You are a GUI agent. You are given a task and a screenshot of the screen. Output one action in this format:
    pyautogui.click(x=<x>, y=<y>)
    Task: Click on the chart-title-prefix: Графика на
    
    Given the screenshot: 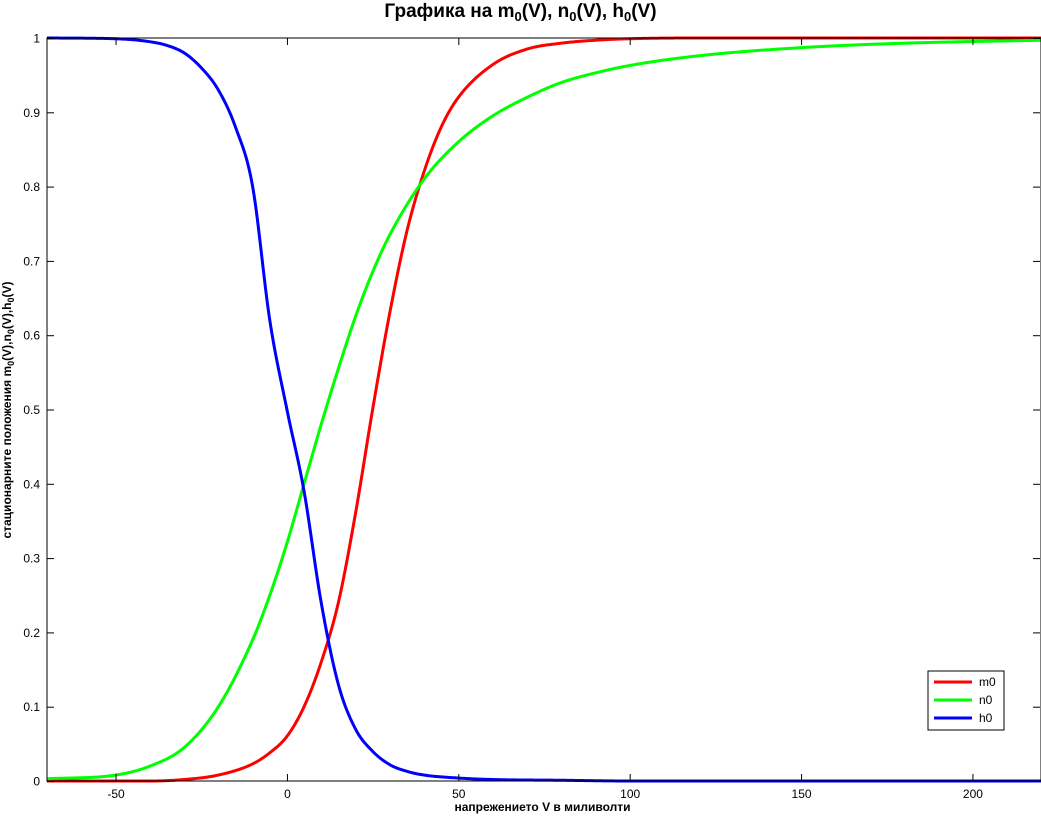 What is the action you would take?
    pyautogui.click(x=441, y=11)
    